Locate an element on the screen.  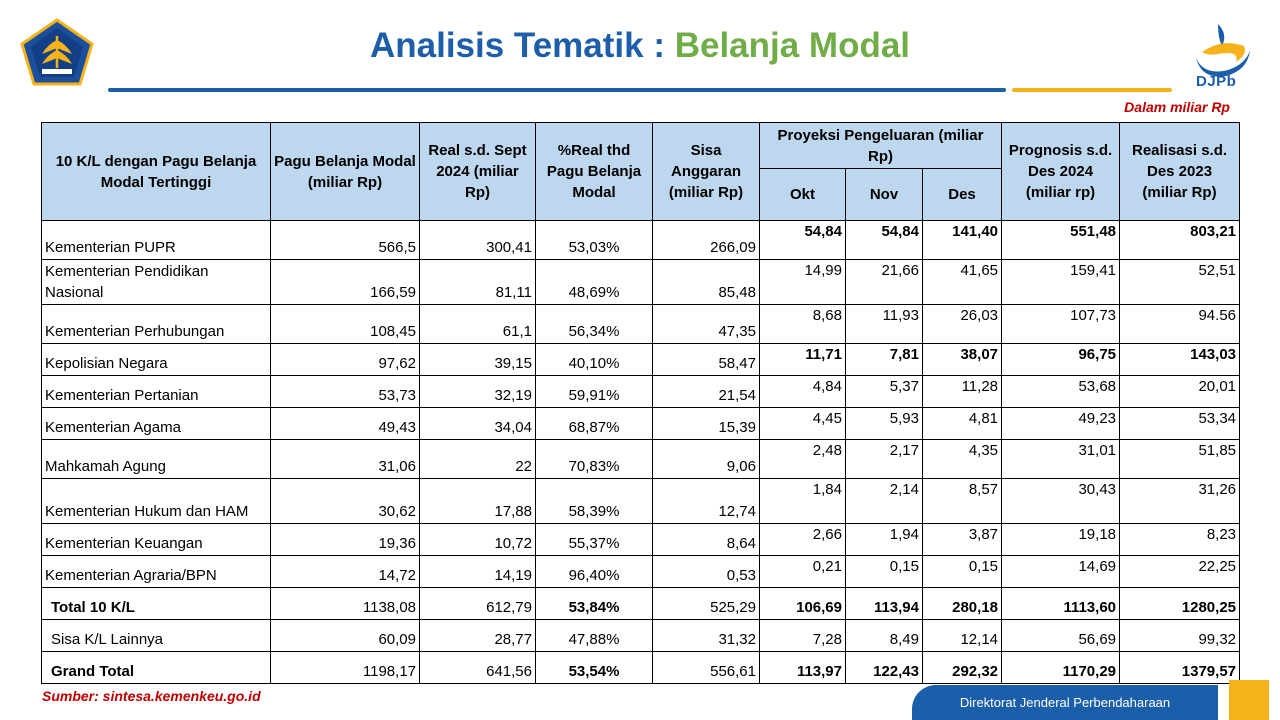
cell-des: 3,87 is located at coordinates (962, 539).